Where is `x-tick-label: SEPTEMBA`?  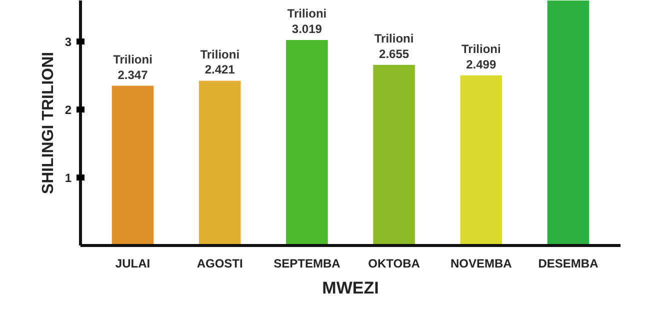
x-tick-label: SEPTEMBA is located at coordinates (307, 263).